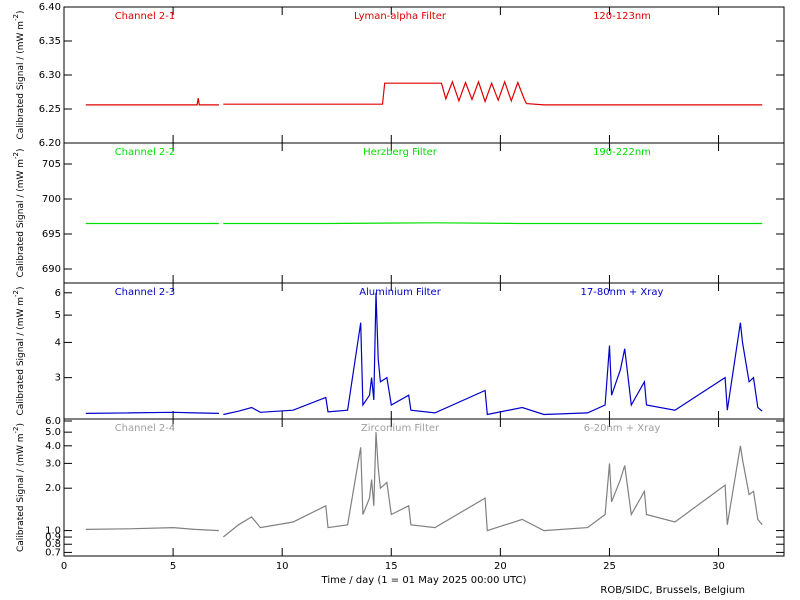 Image resolution: width=800 pixels, height=600 pixels. Describe the element at coordinates (145, 16) in the screenshot. I see `annotation: Channel 2-1` at that location.